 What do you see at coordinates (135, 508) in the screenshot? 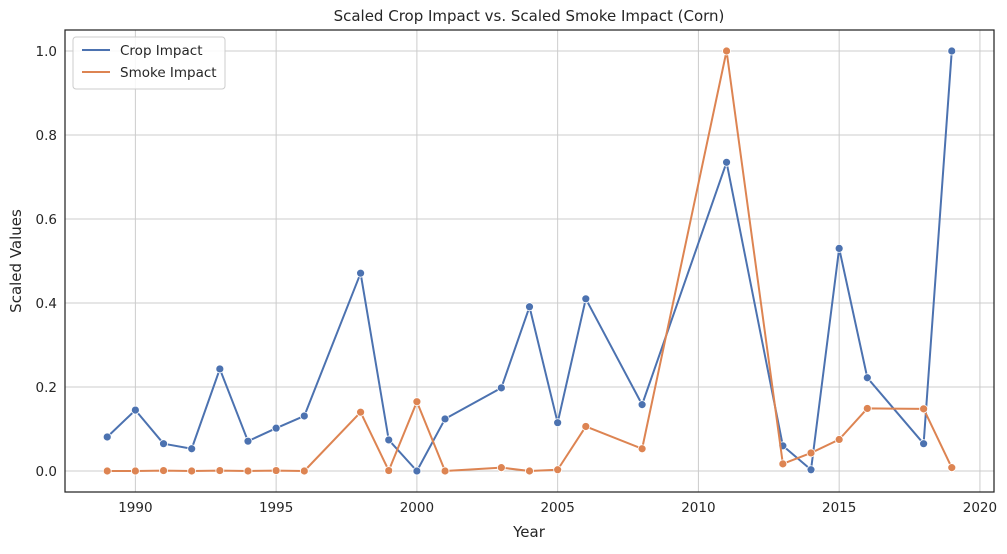
I see `x-tick-label: 1990` at bounding box center [135, 508].